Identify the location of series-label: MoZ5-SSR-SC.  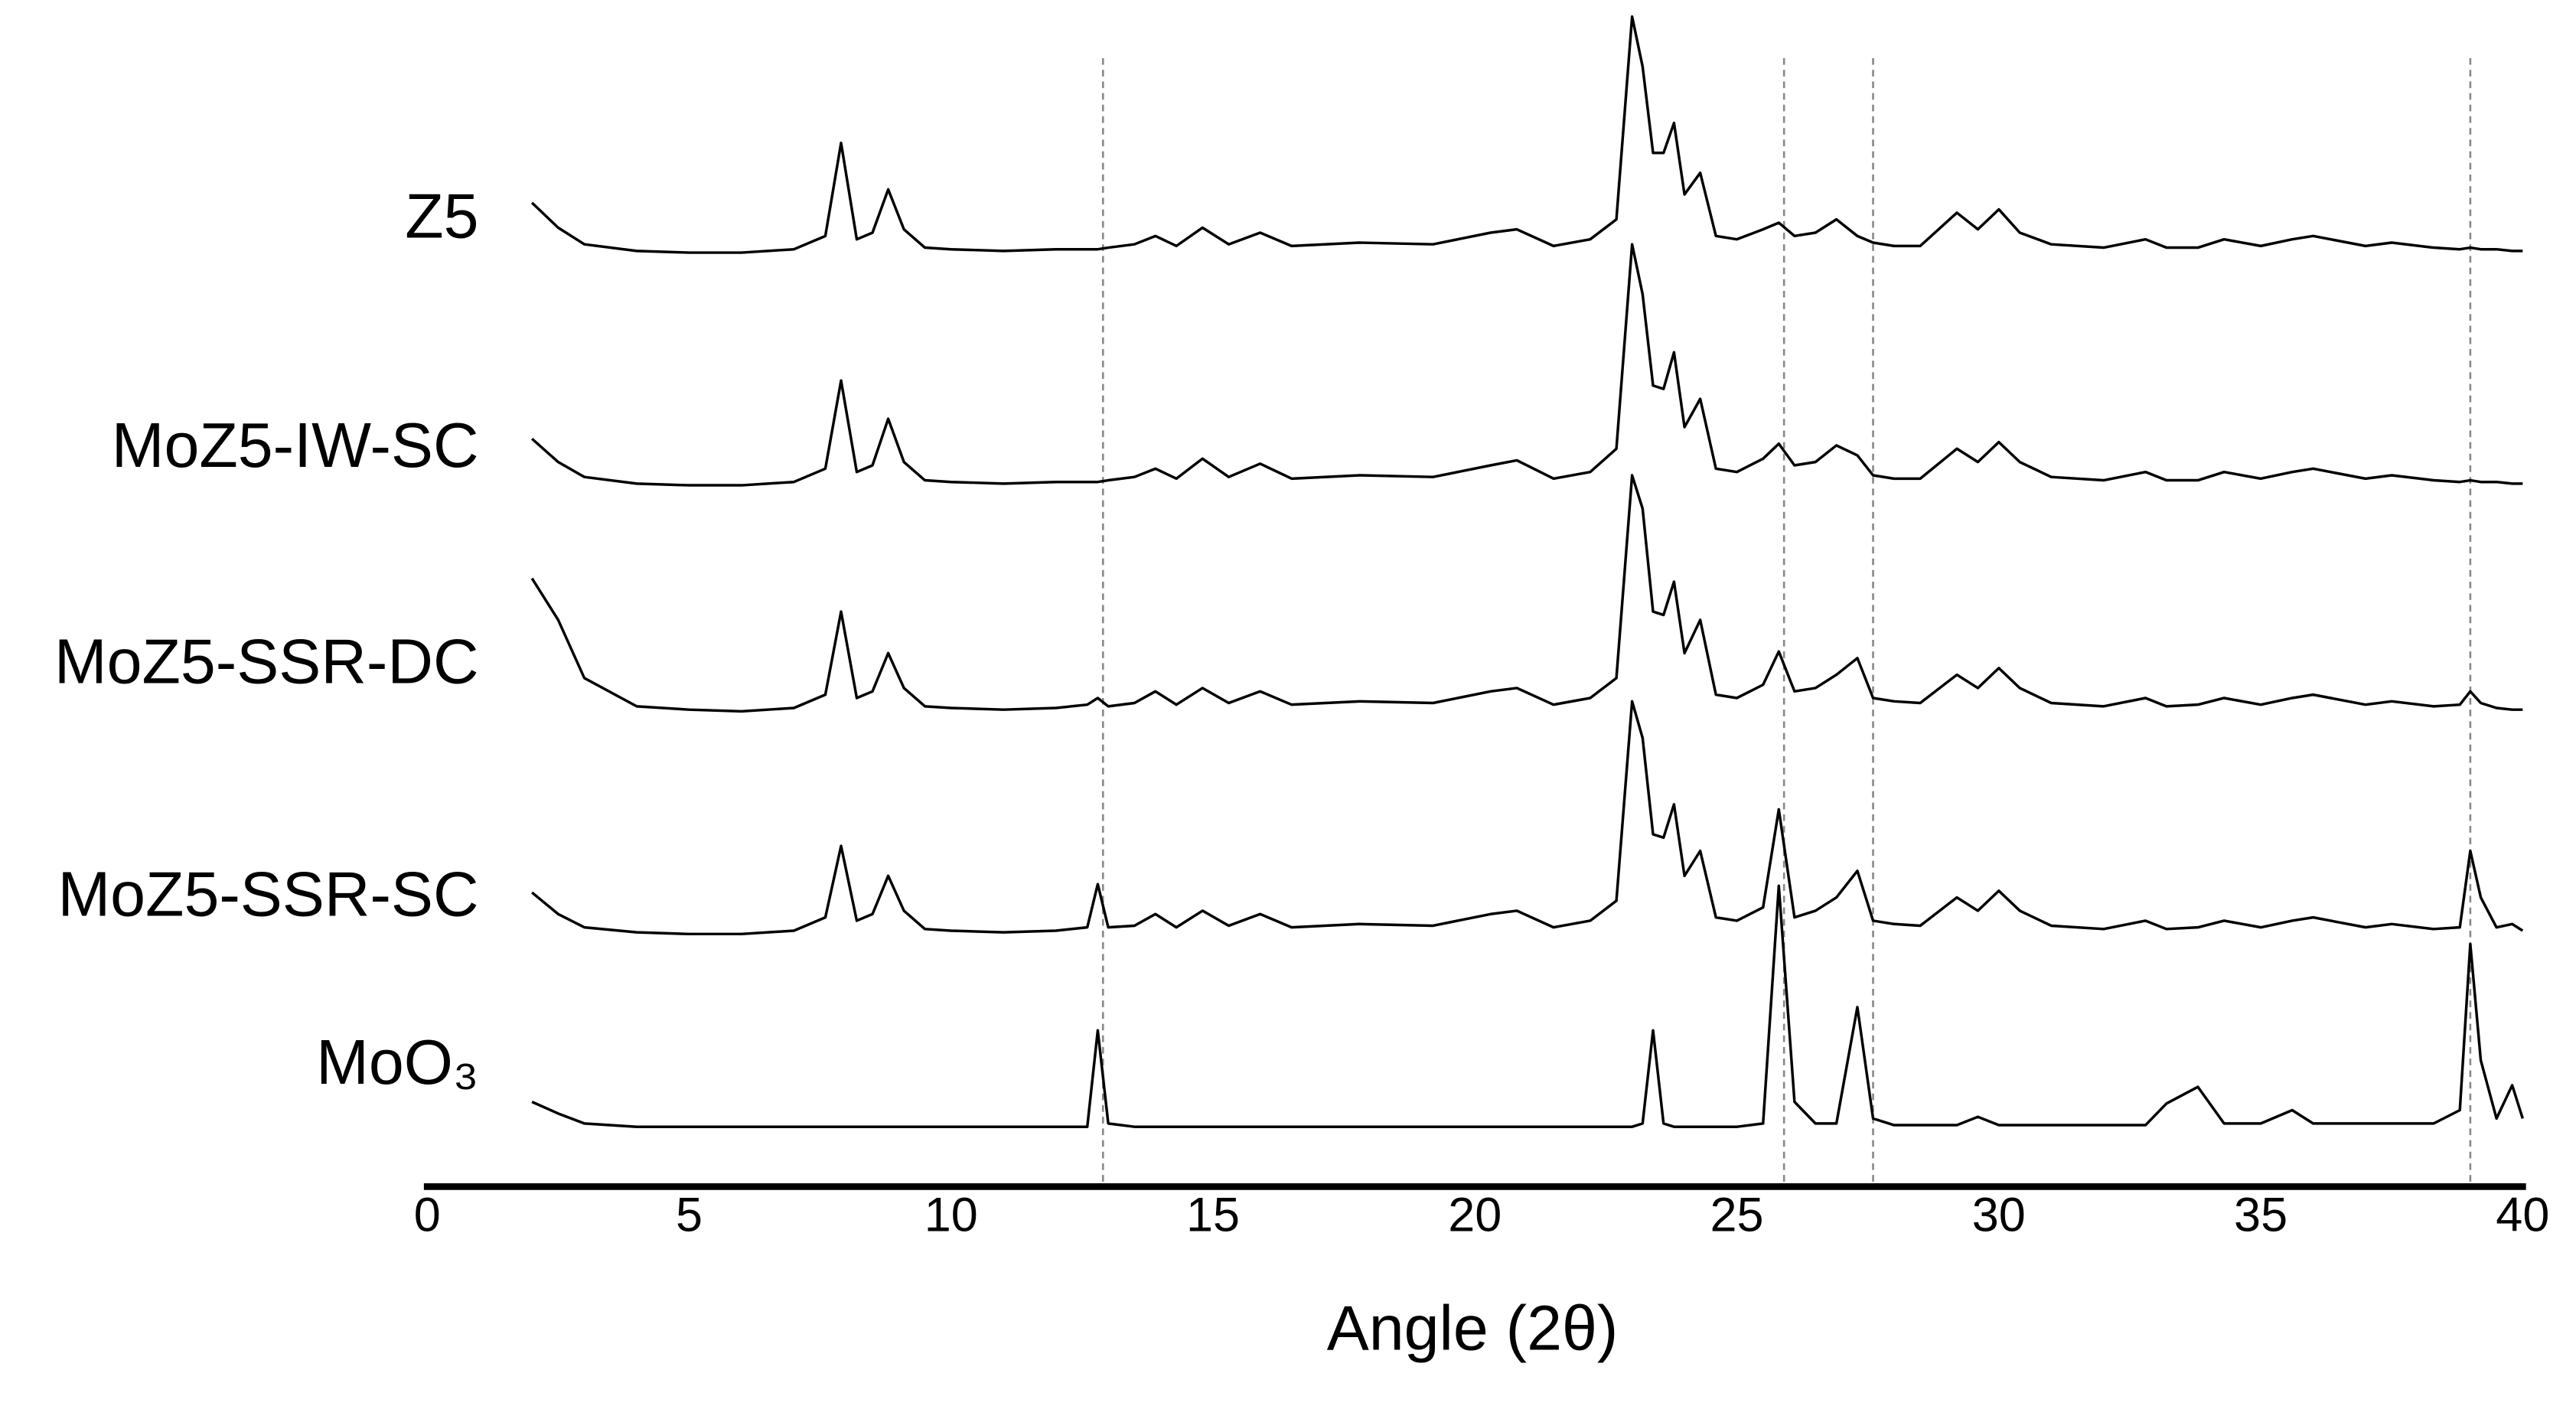
(267, 895).